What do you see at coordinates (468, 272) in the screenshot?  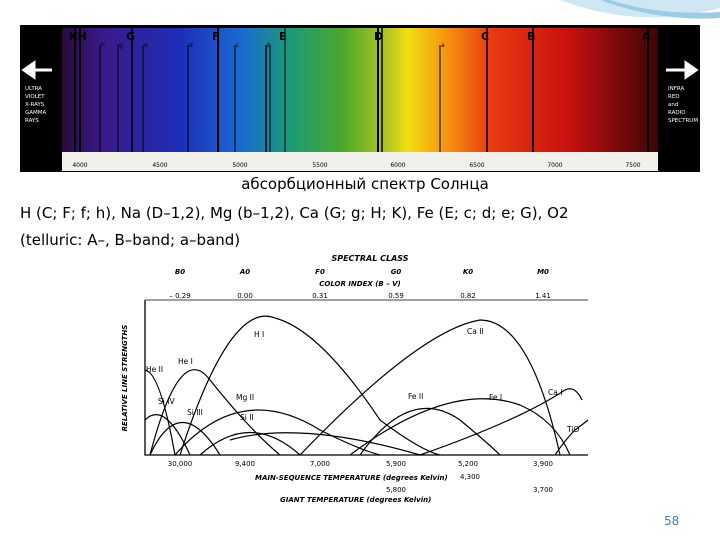 I see `class-label: K0` at bounding box center [468, 272].